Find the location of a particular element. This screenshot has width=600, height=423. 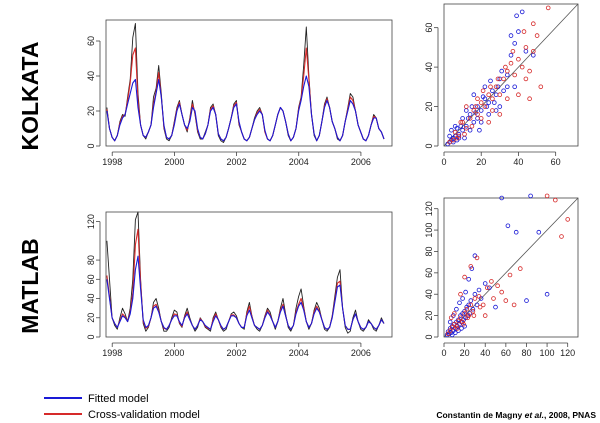

row-label-matlab: MATLAB is located at coordinates (30, 285).